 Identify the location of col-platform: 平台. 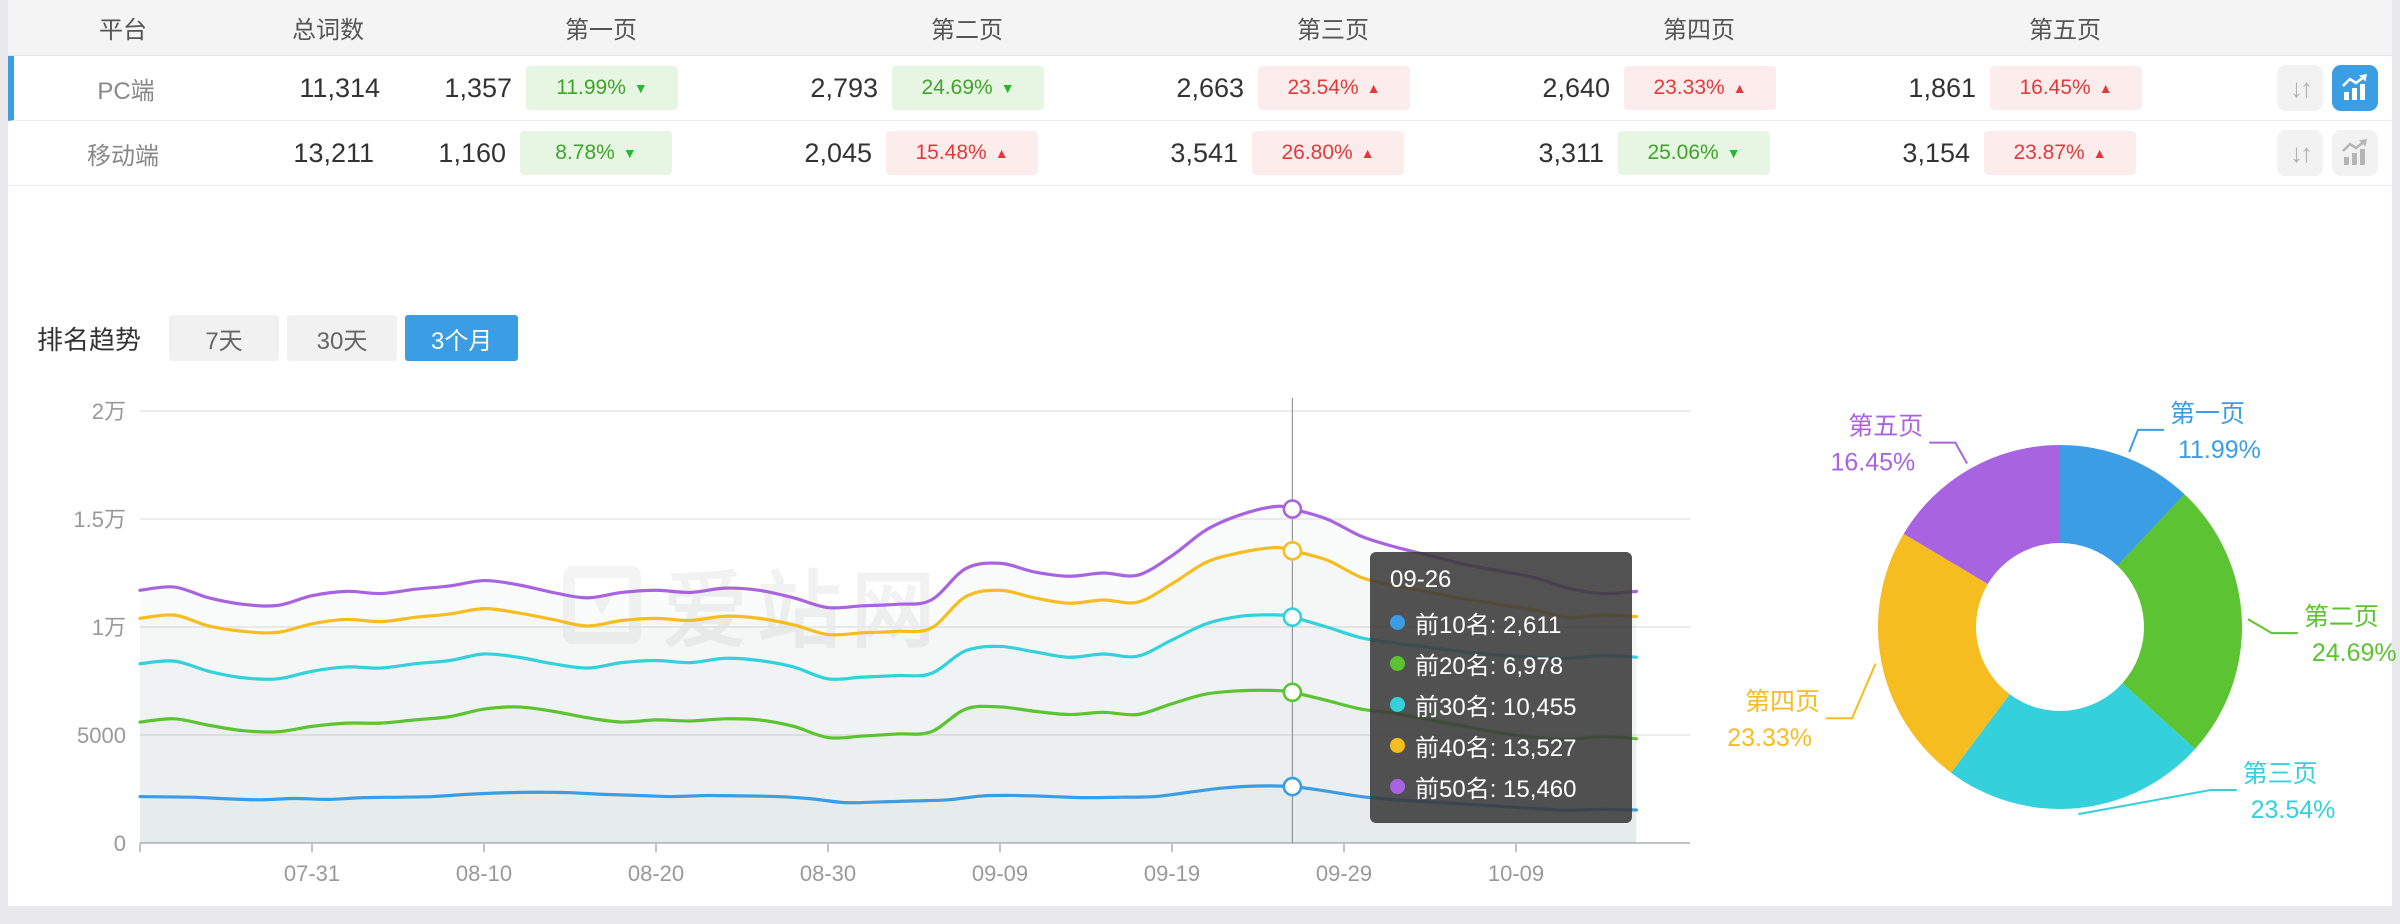
(123, 30).